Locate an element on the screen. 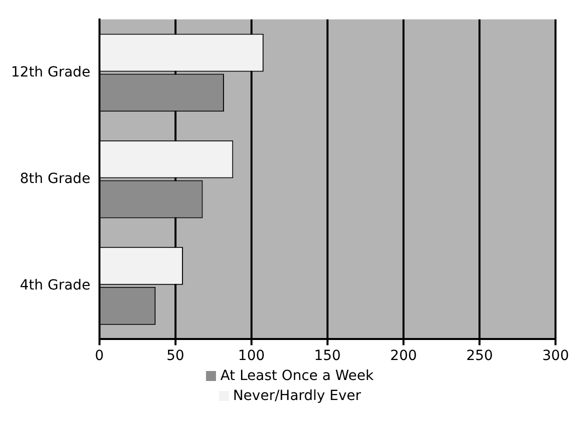 The image size is (580, 428). x-tick-label: 150 is located at coordinates (327, 356).